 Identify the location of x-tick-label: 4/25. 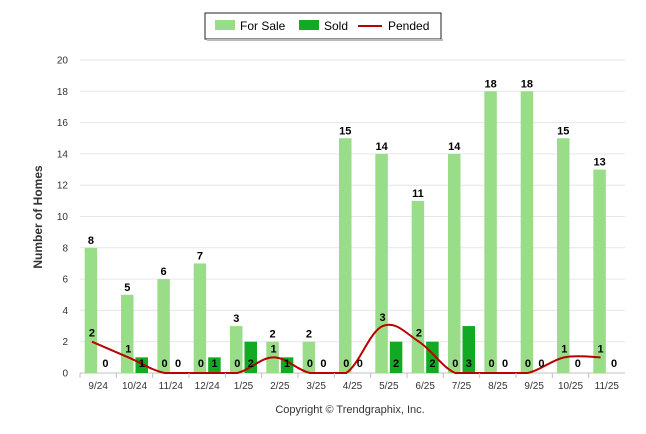
(353, 386).